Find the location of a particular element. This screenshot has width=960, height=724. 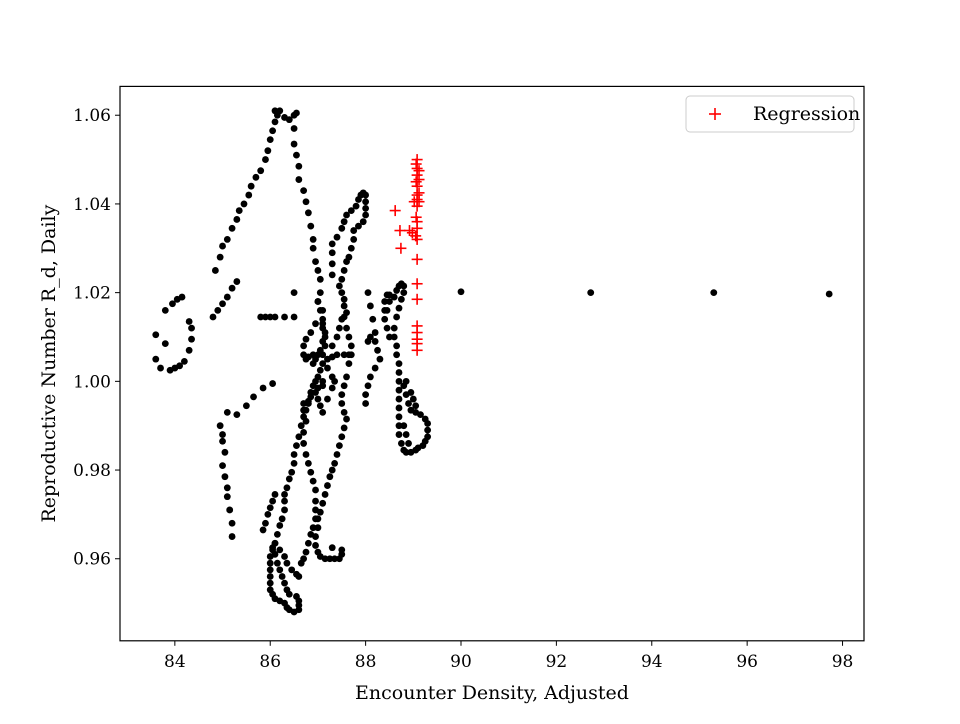

x-axis: 84 86 88 90 92 94 96 98 is located at coordinates (508, 656).